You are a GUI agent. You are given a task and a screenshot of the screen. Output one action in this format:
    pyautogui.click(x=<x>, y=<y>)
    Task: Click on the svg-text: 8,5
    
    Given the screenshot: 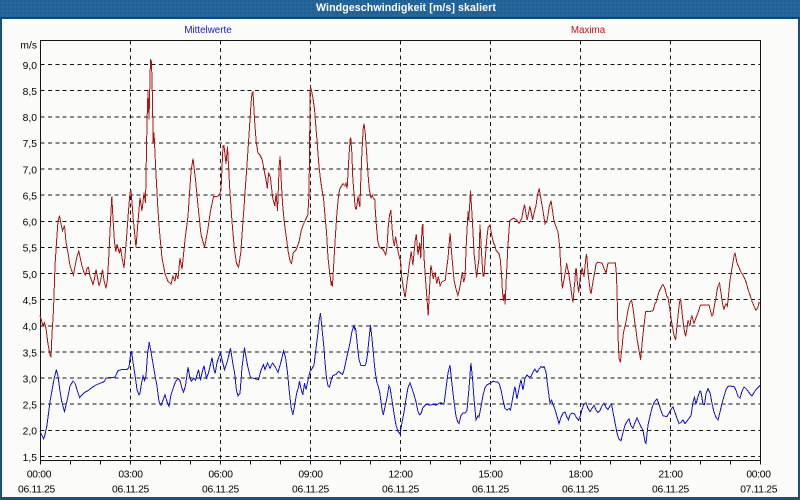 What is the action you would take?
    pyautogui.click(x=30, y=92)
    